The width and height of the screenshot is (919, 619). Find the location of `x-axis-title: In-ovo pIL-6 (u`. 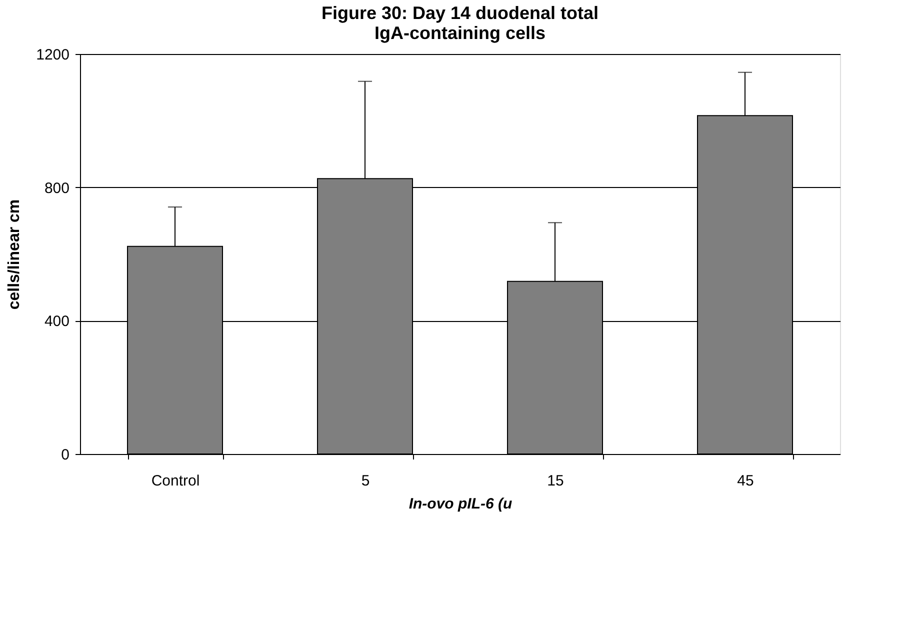

x-axis-title: In-ovo pIL-6 (u is located at coordinates (460, 504).